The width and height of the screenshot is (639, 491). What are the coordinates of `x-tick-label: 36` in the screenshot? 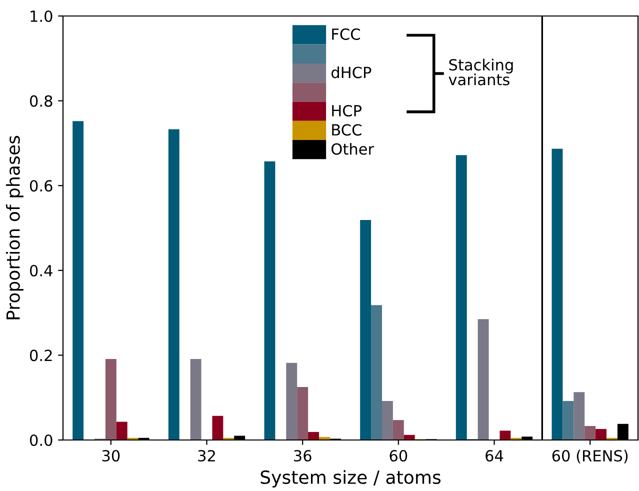 It's located at (303, 456).